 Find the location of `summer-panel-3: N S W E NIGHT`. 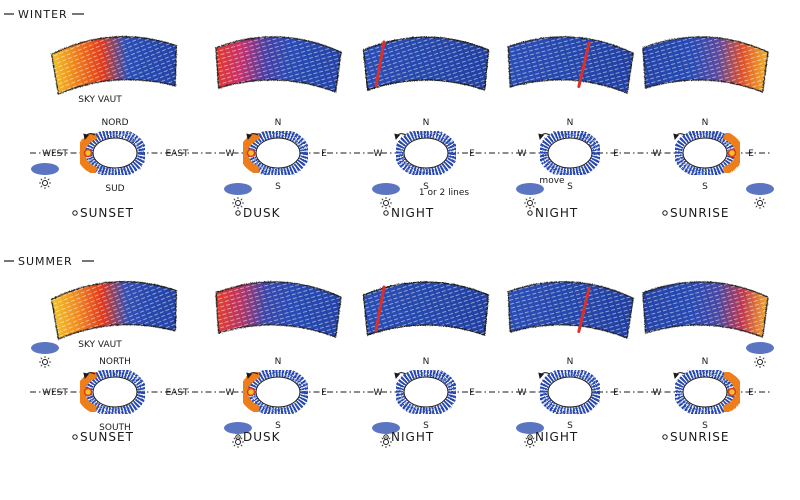

summer-panel-3: N S W E NIGHT is located at coordinates (426, 364).